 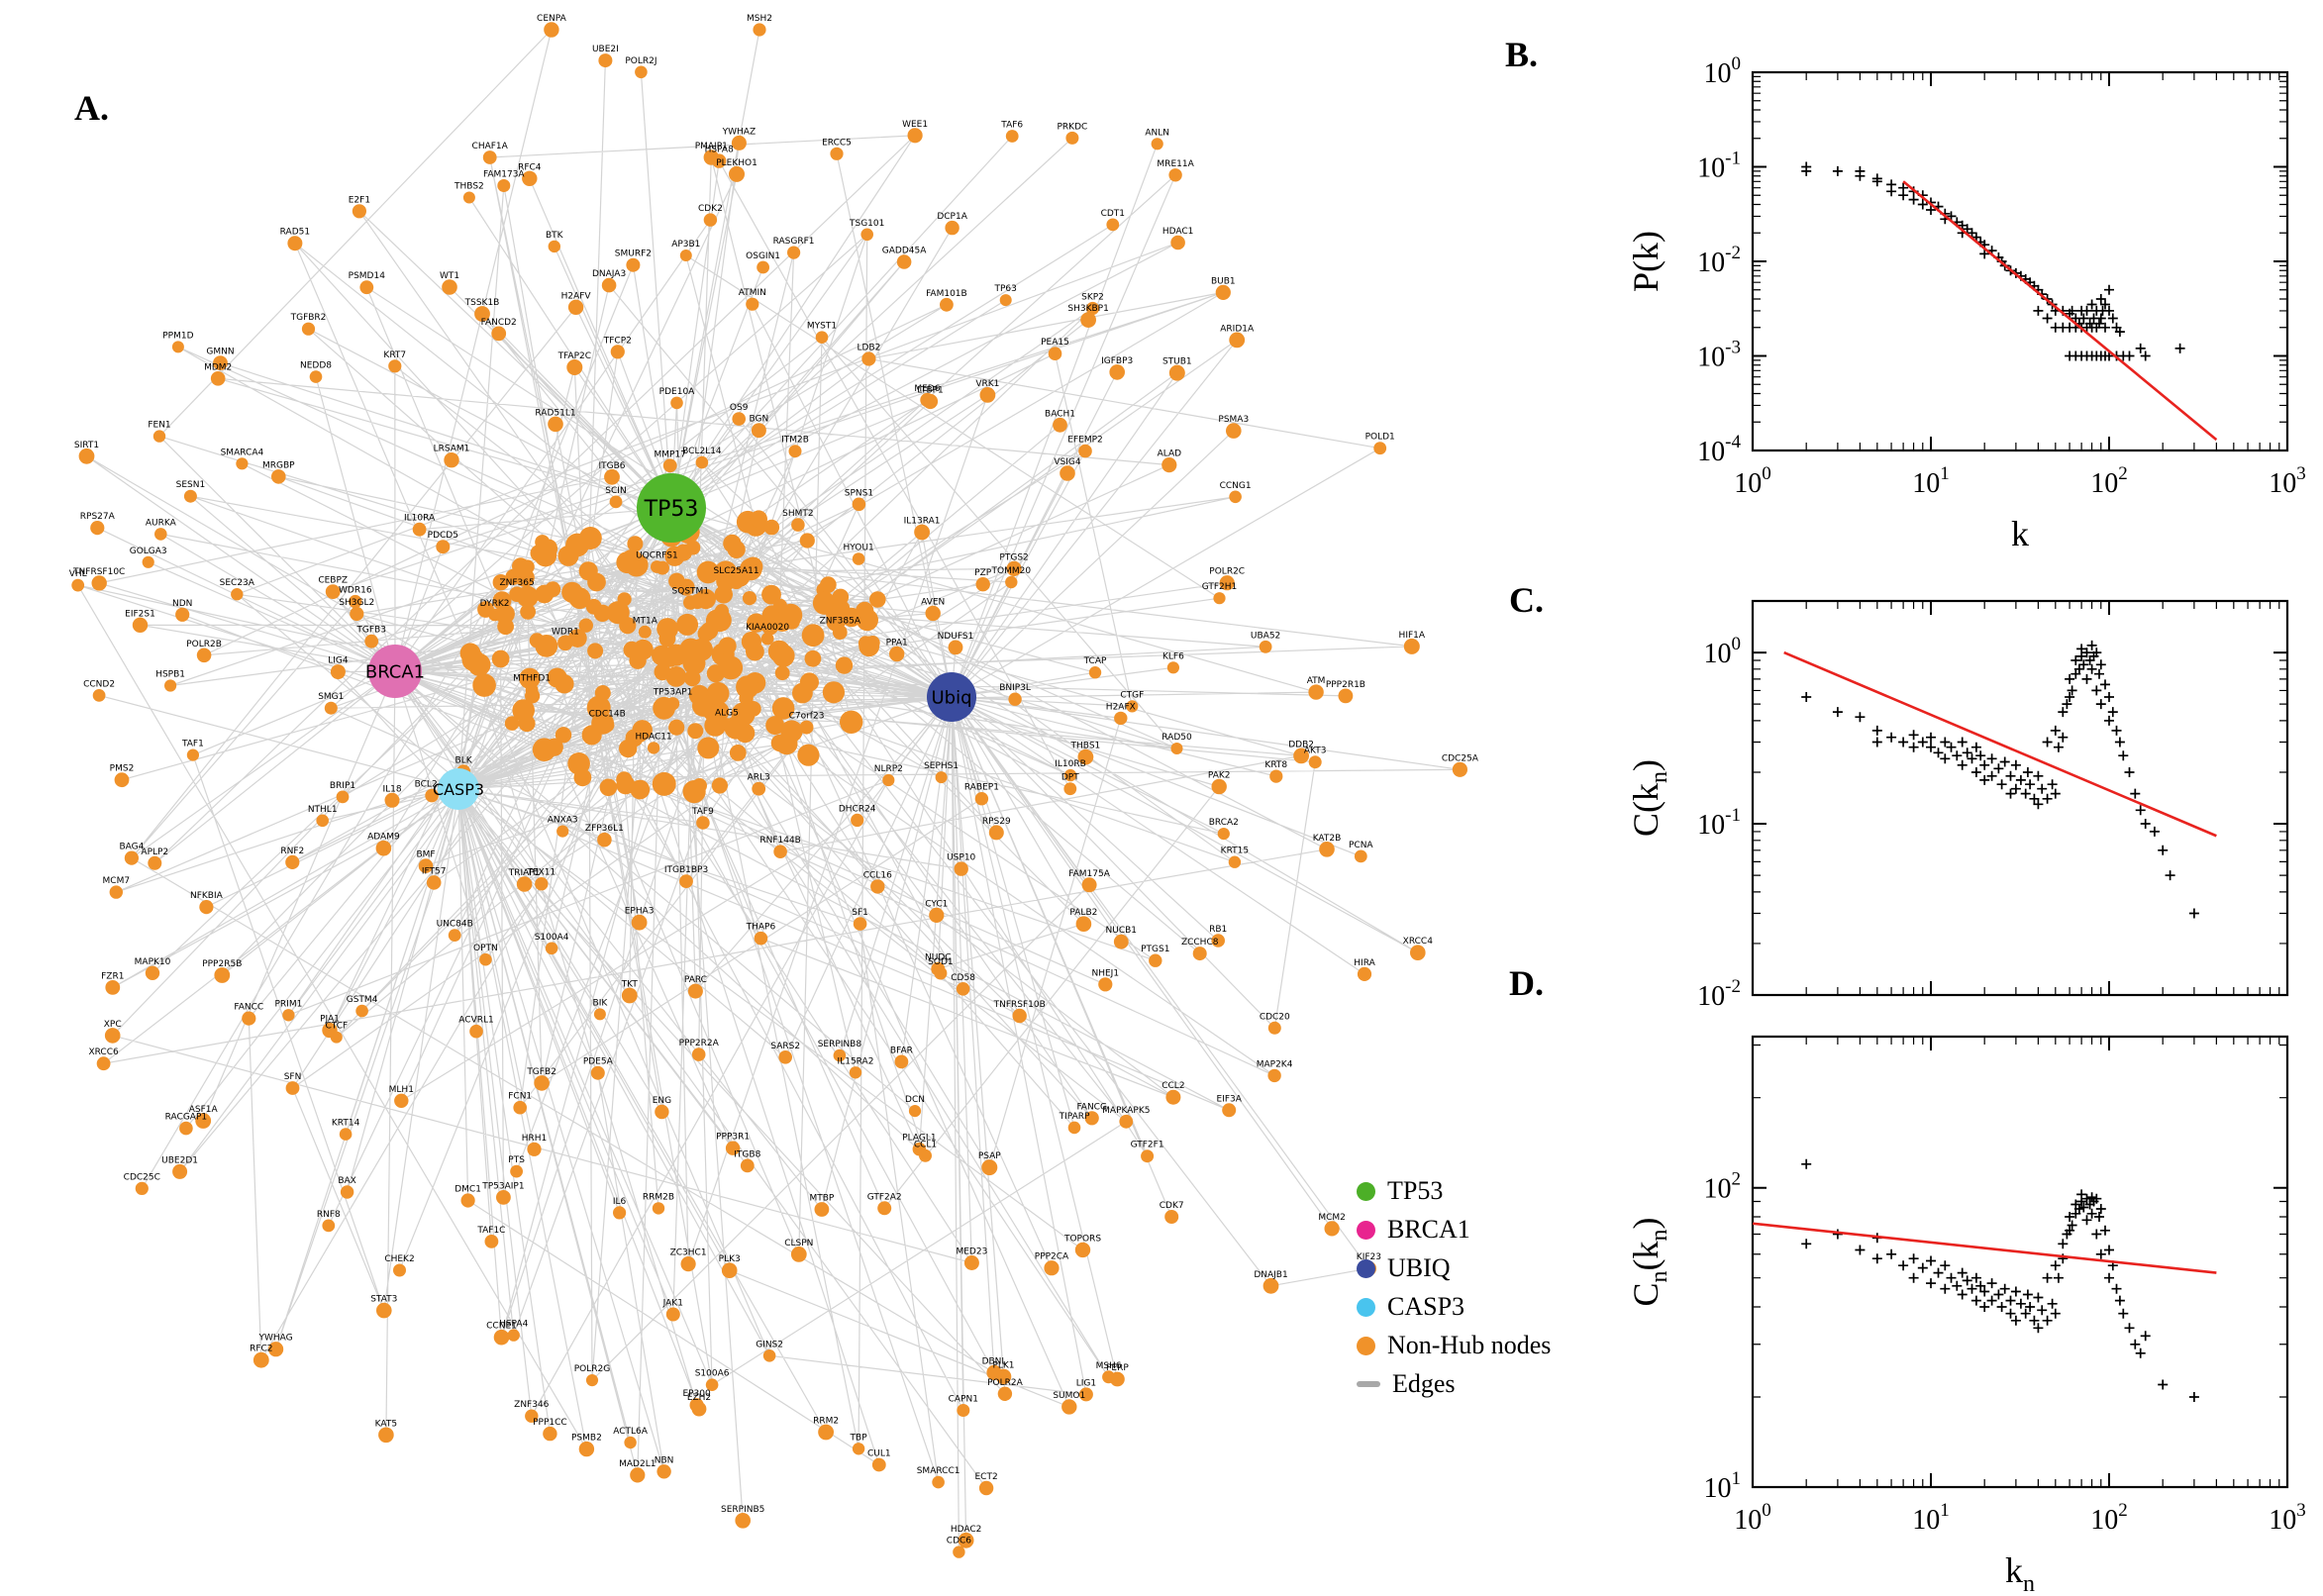 I want to click on node-label: FZR1, so click(x=112, y=976).